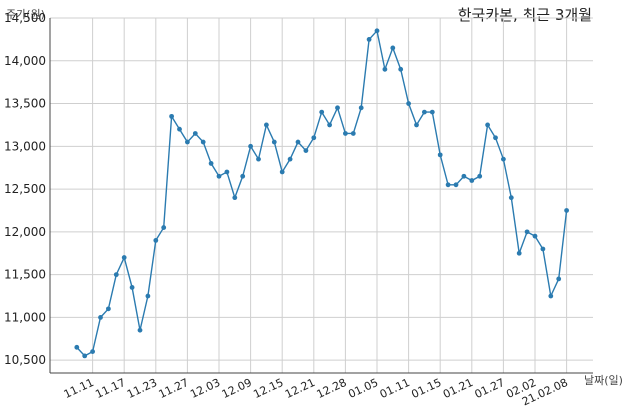  Describe the element at coordinates (174, 388) in the screenshot. I see `x-tick-label: 11.27` at that location.